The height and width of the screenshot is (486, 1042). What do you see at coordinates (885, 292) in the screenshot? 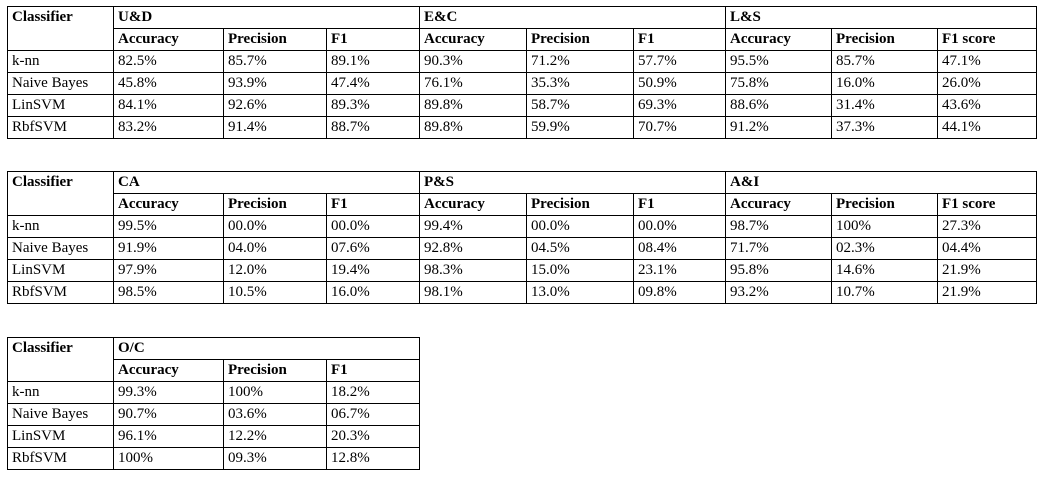
I see `metric-value: 10.7%` at bounding box center [885, 292].